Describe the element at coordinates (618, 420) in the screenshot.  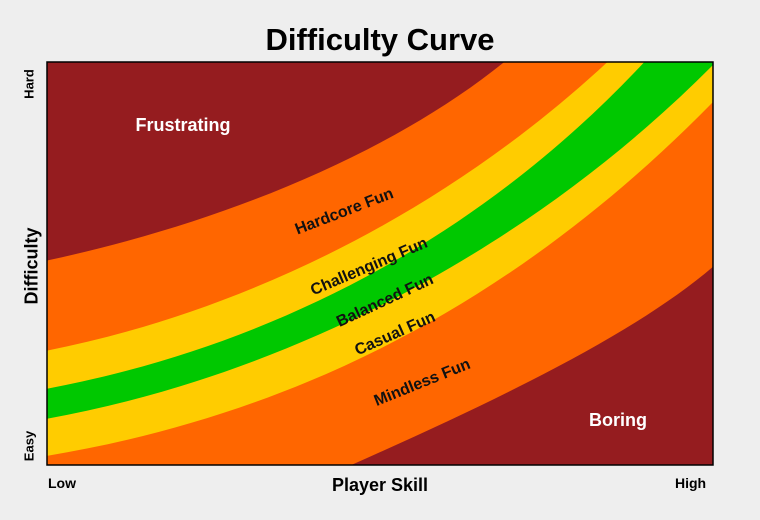
I see `zone-label-boring: Boring` at that location.